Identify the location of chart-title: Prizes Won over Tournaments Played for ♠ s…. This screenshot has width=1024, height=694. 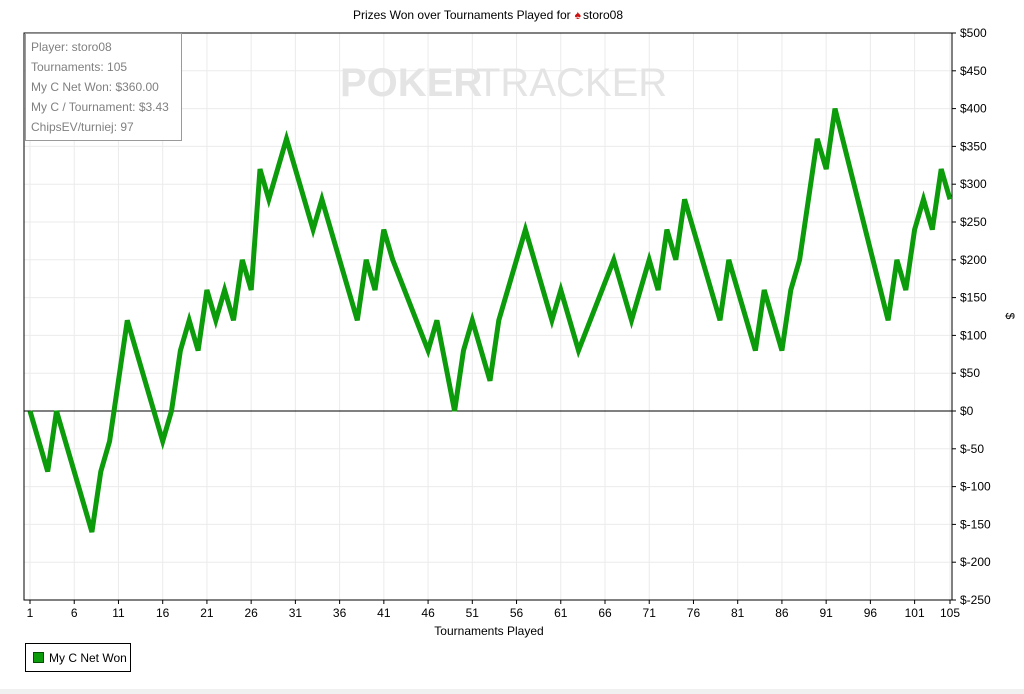
(488, 15).